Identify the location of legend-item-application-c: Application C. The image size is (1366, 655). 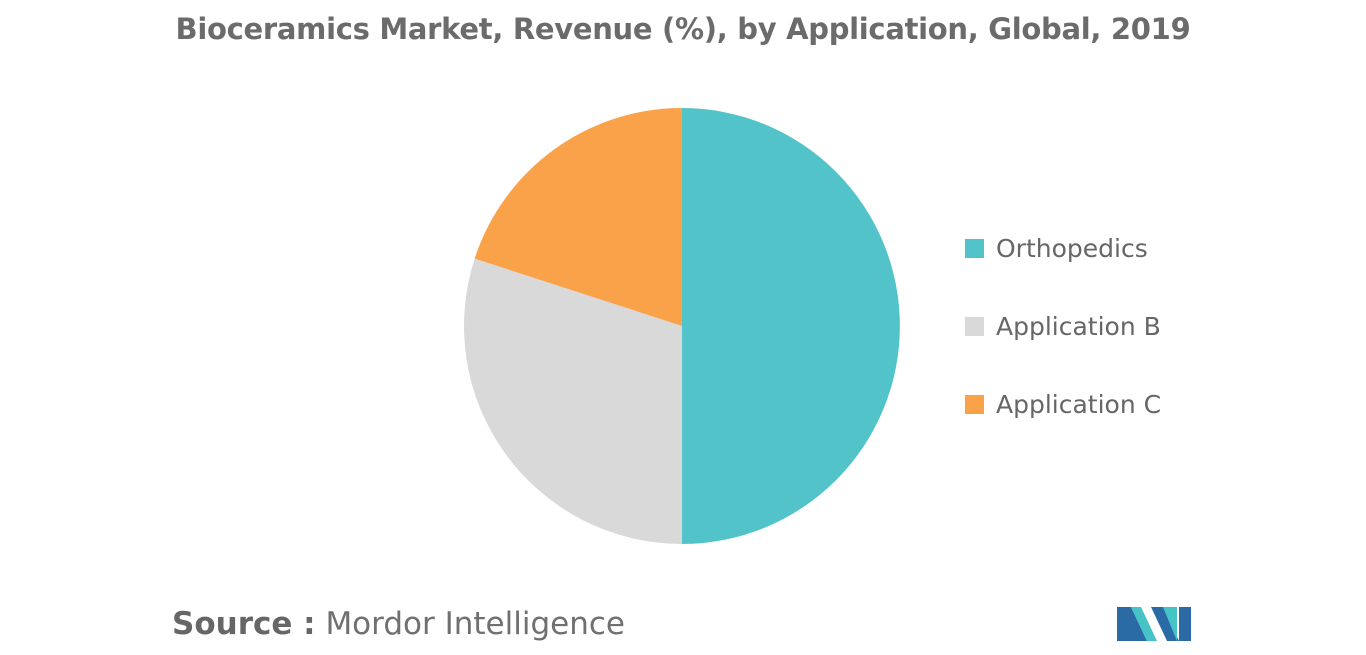
(1063, 404).